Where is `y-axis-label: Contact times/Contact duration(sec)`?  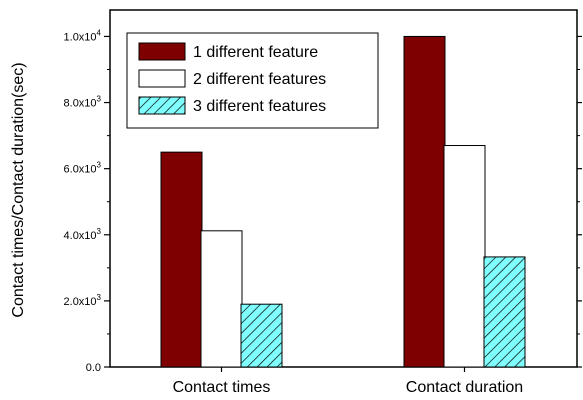
y-axis-label: Contact times/Contact duration(sec) is located at coordinates (18, 189).